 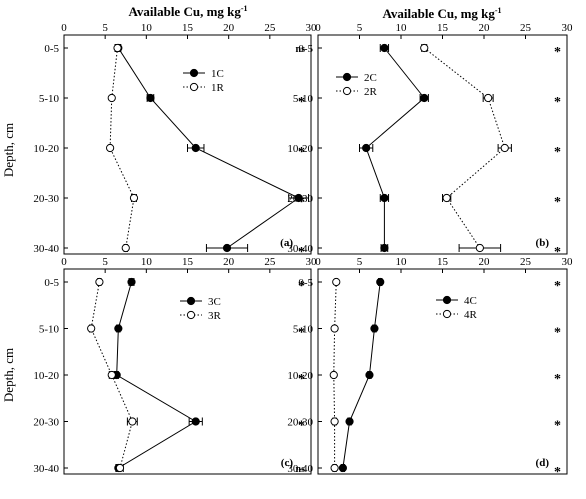 What do you see at coordinates (64, 262) in the screenshot?
I see `panel-3-x-tick-label: 0` at bounding box center [64, 262].